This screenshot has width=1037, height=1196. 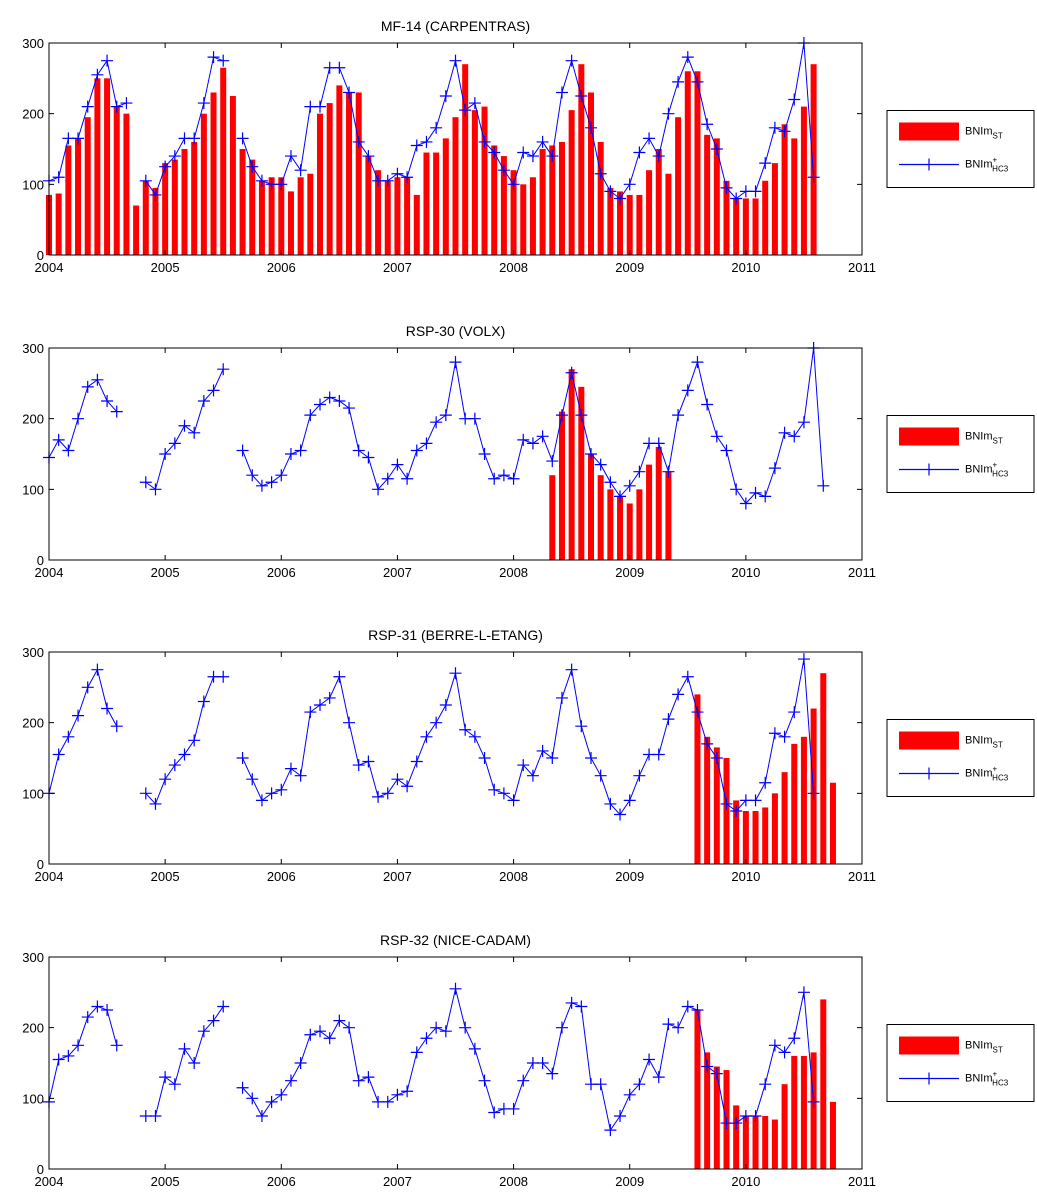 What do you see at coordinates (455, 1063) in the screenshot?
I see `axes-frame` at bounding box center [455, 1063].